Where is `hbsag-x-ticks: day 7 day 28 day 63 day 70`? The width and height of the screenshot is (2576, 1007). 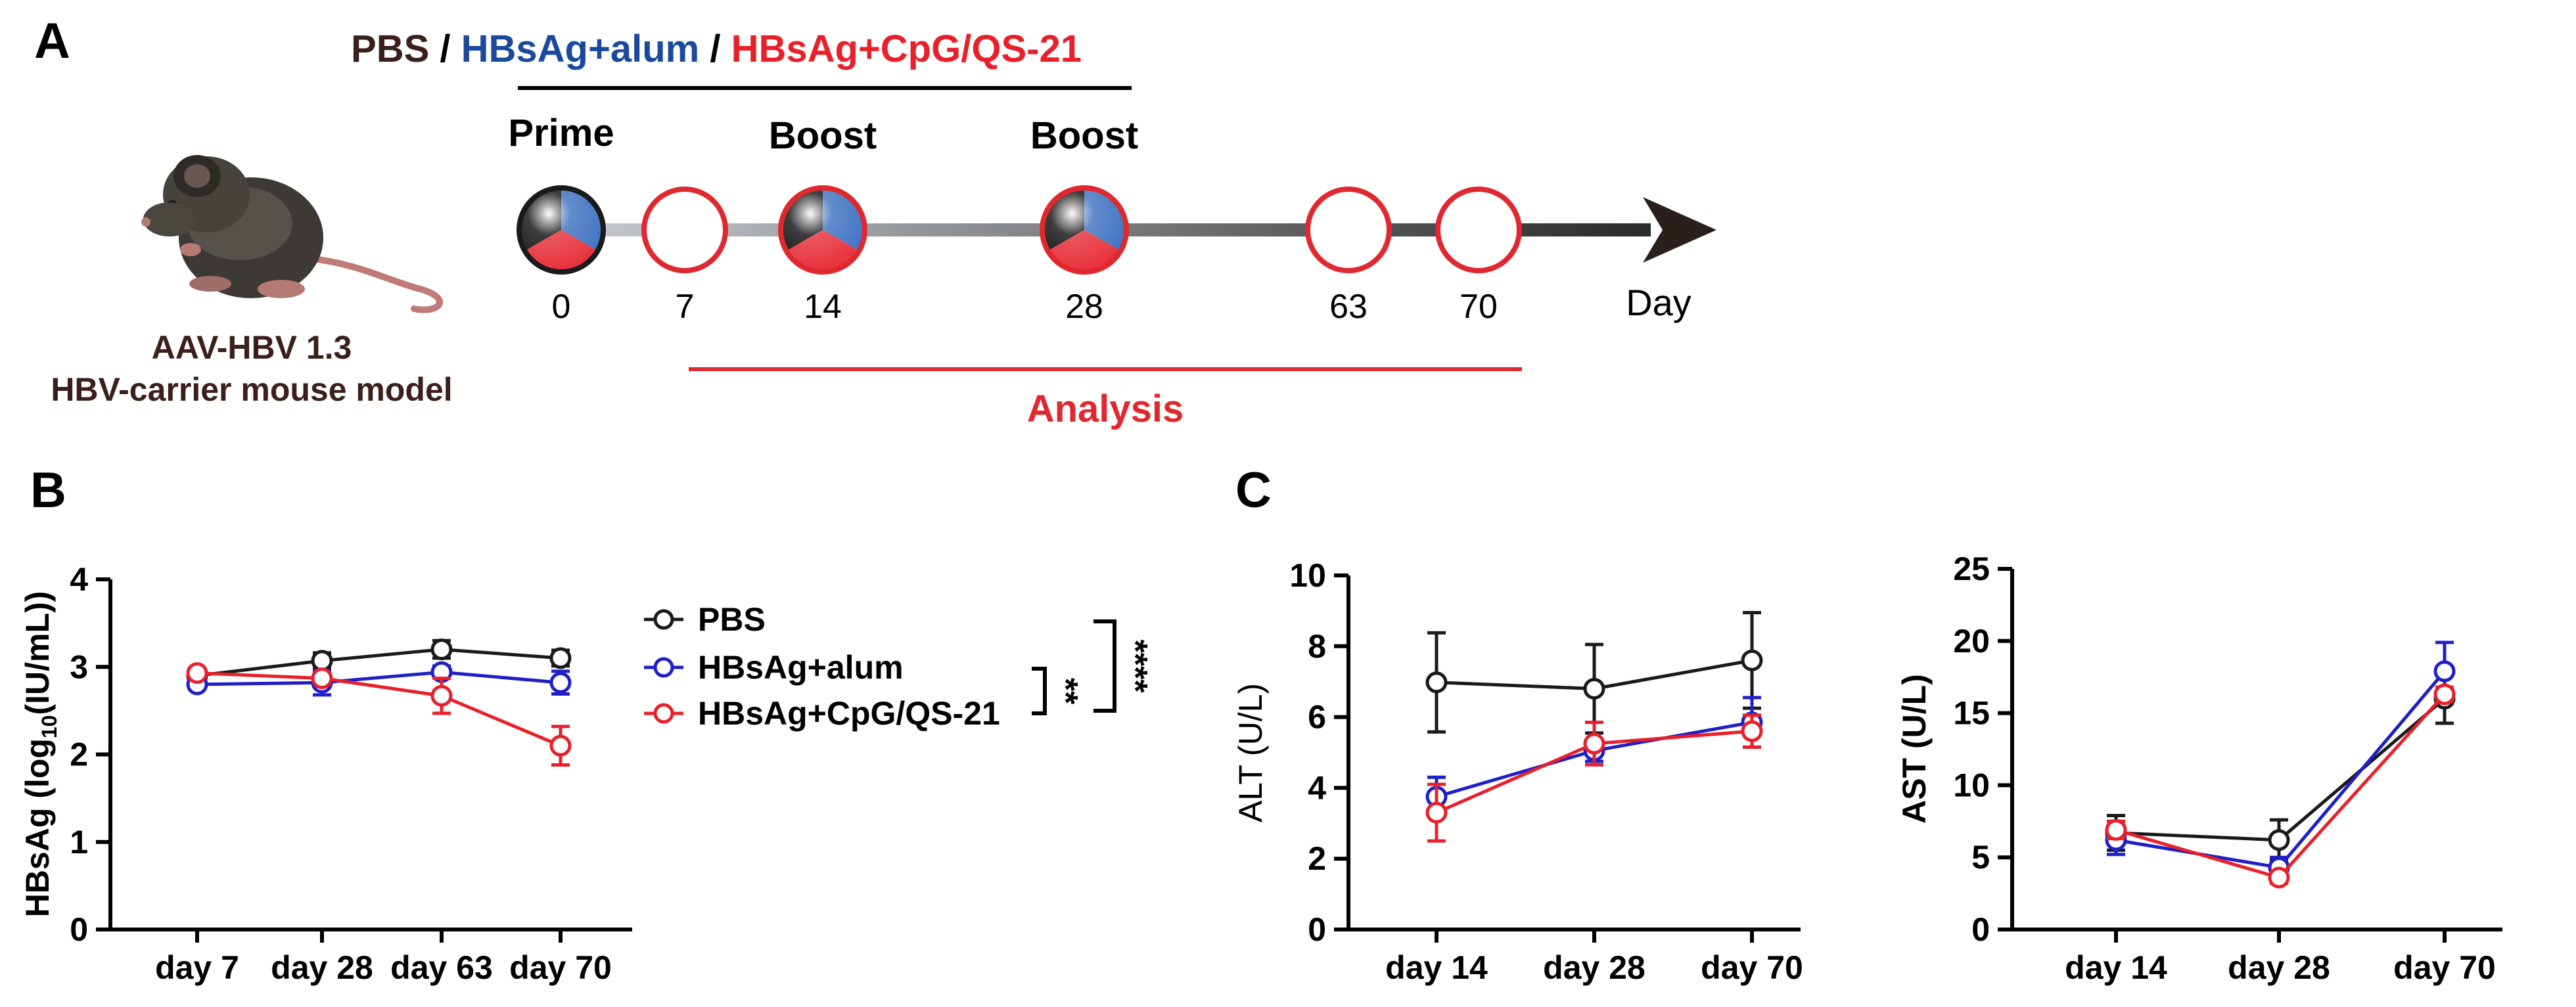 hbsag-x-ticks: day 7 day 28 day 63 day 70 is located at coordinates (383, 958).